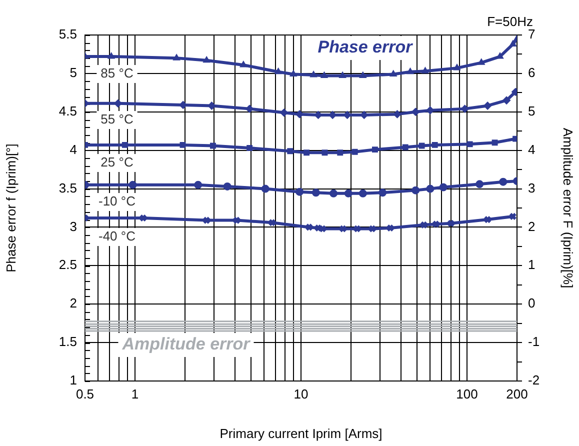 This screenshot has height=446, width=579. I want to click on y2-tick-label: -2, so click(534, 380).